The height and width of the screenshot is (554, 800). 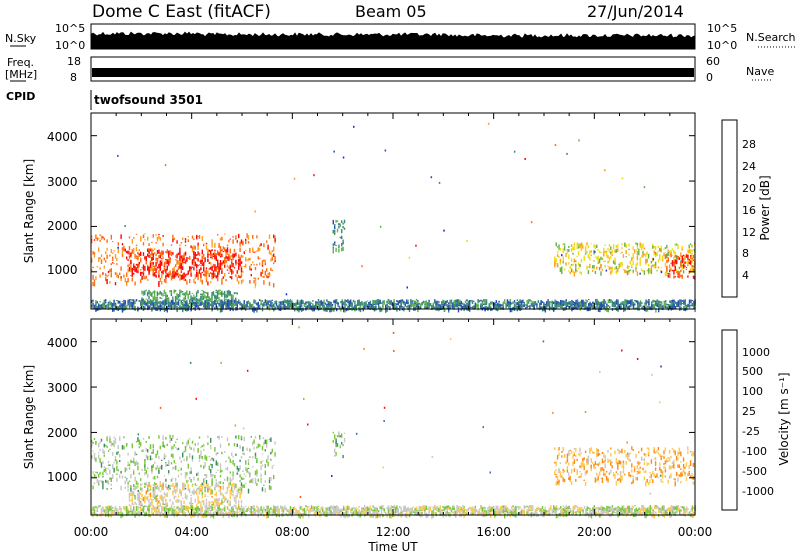 I want to click on nsearch-tick-bottom: 10^0, so click(x=722, y=45).